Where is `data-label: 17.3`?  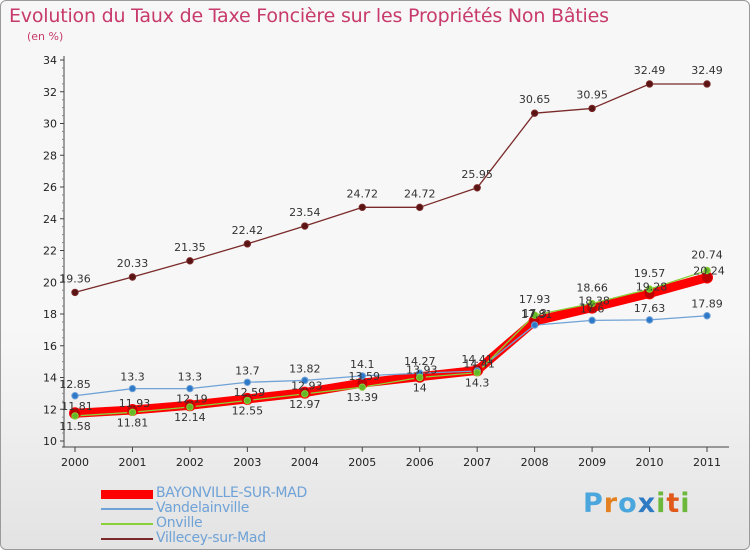
data-label: 17.3 is located at coordinates (534, 313).